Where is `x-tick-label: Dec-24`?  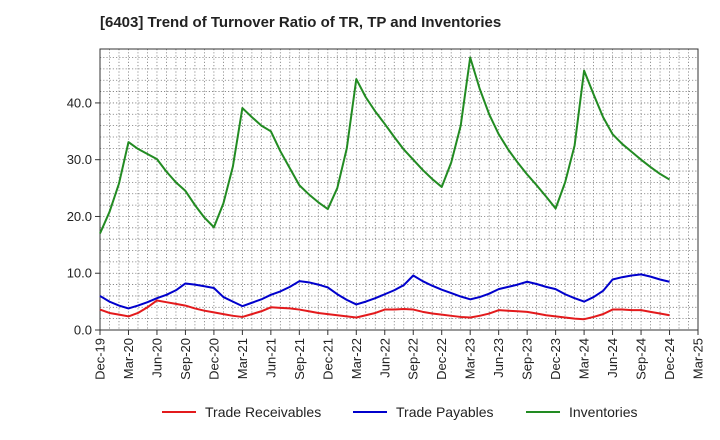 x-tick-label: Dec-24 is located at coordinates (669, 359).